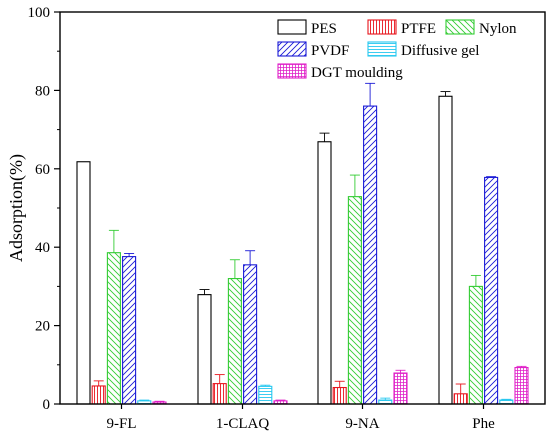 The image size is (550, 436). I want to click on bar-diffusive-gel-1-claq, so click(265, 395).